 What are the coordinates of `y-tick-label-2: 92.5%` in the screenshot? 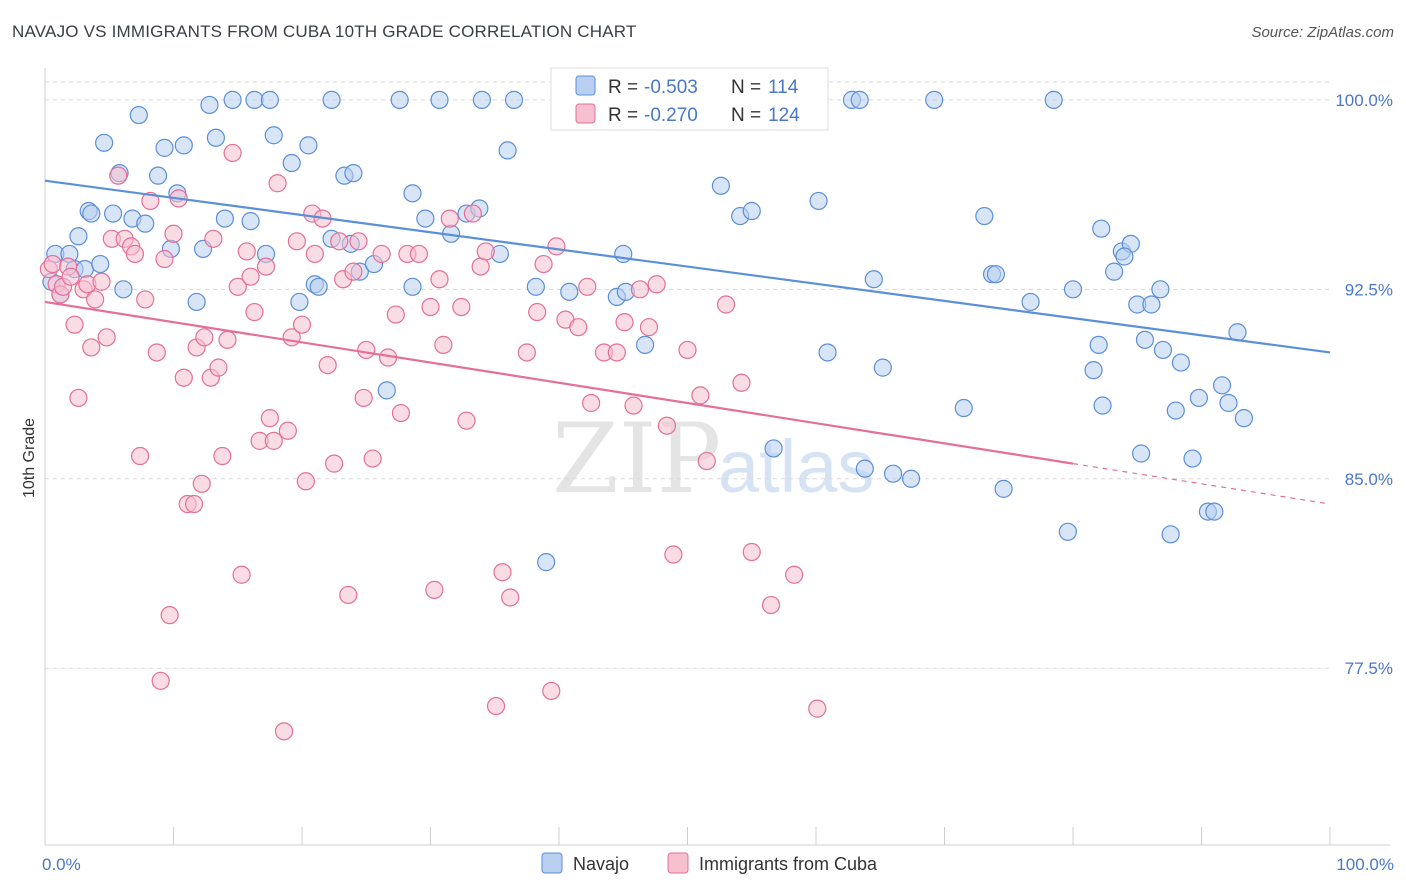 It's located at (1369, 289).